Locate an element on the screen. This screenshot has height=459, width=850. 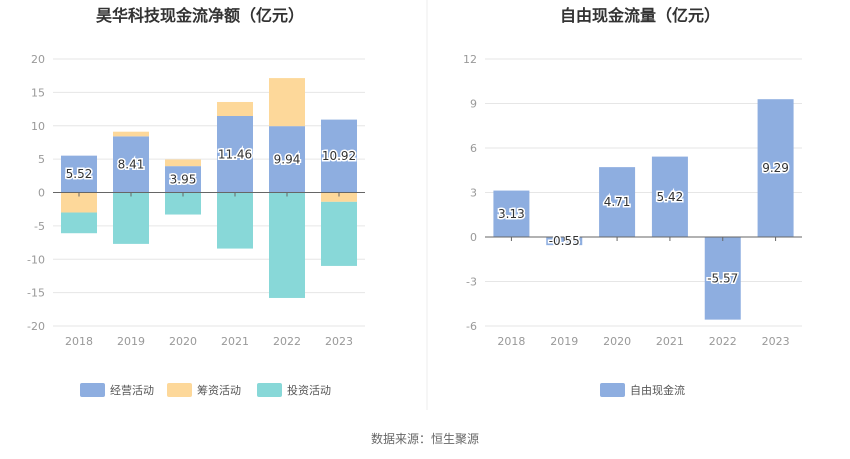
y-axis-ticks: 20 15 10 5 0 -5 -10 -15 -20 is located at coordinates (36, 193).